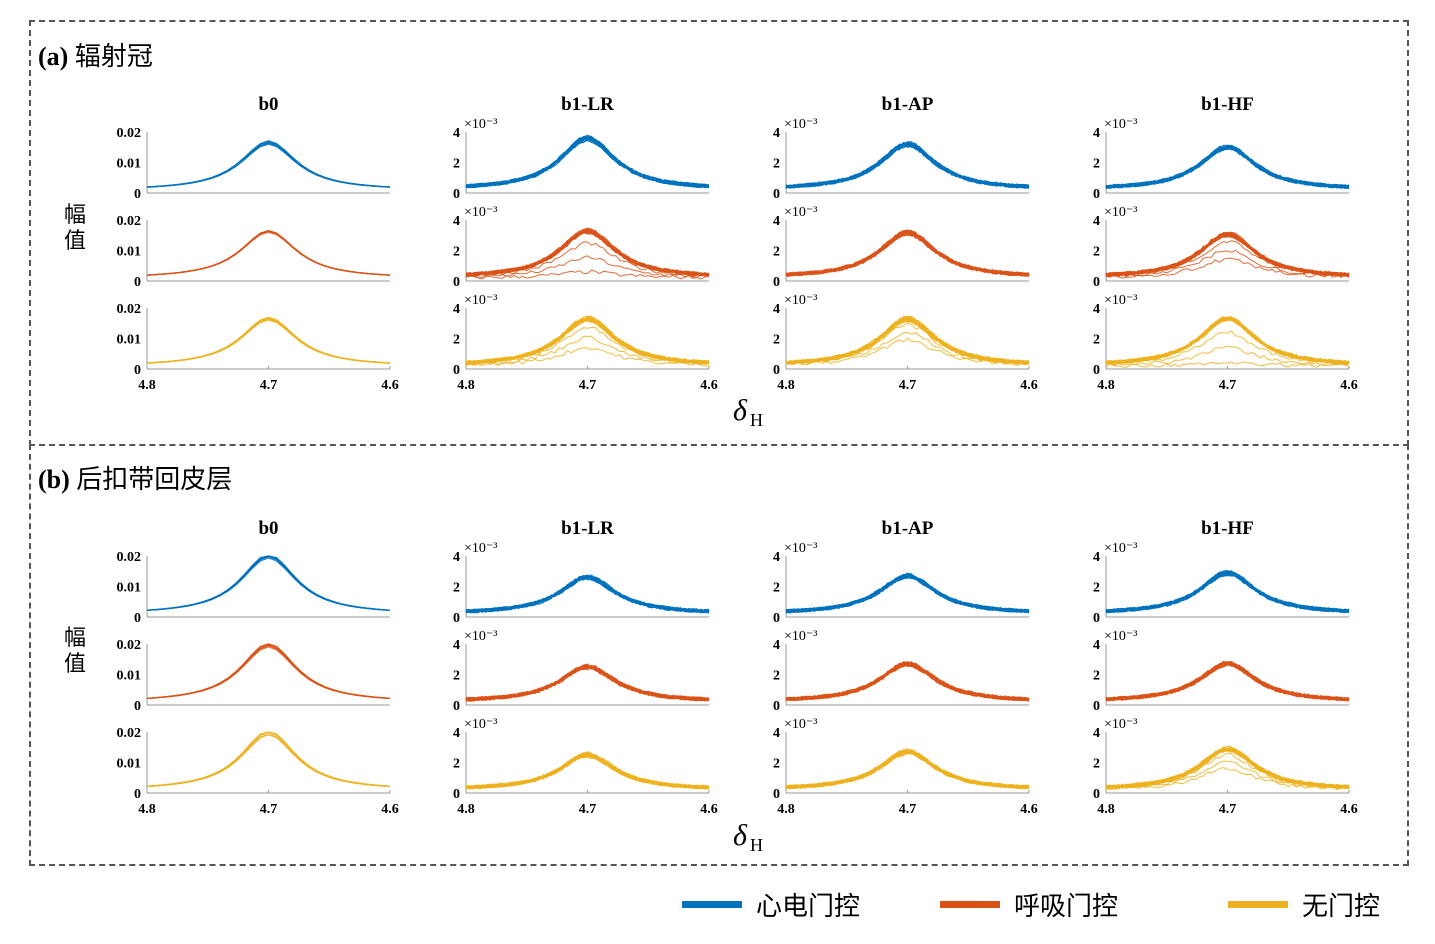  I want to click on panel-b-b1-lr-none: 0 2 4 ×10⁻³ 4.8 4.7 4.6, so click(585, 767).